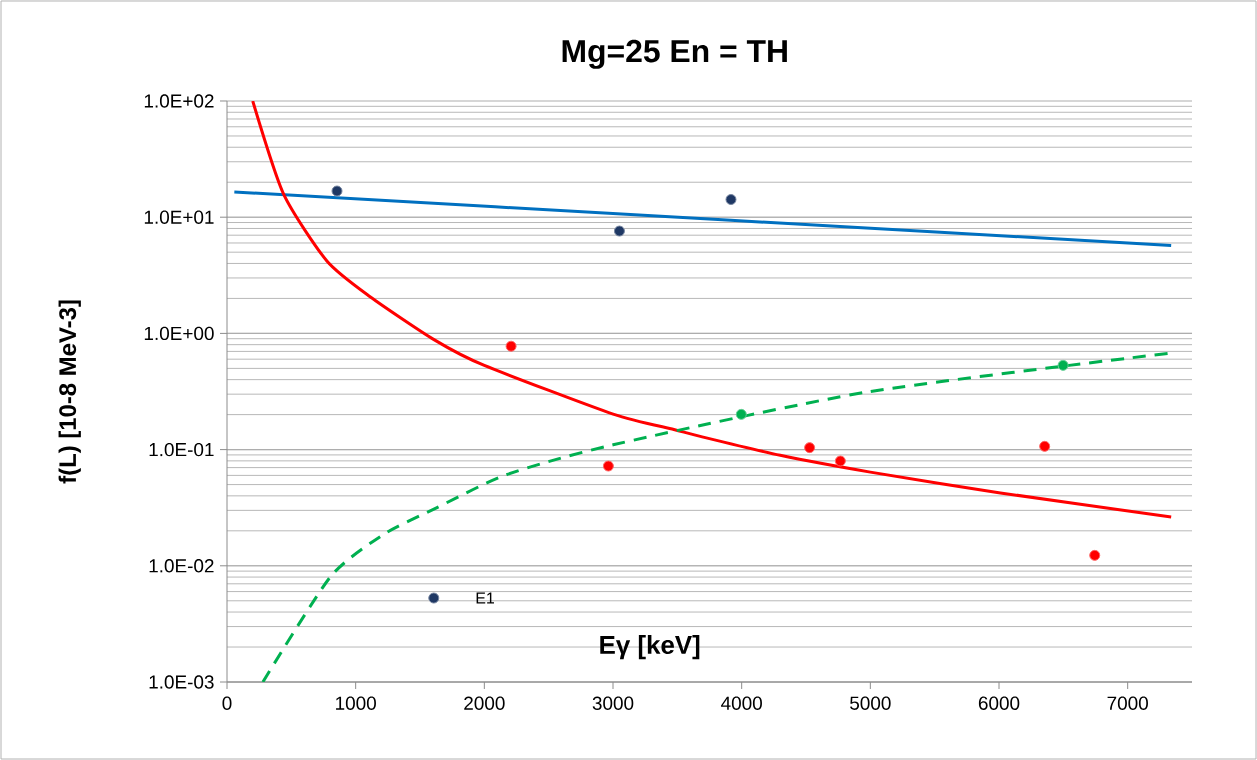 The image size is (1257, 760). What do you see at coordinates (870, 703) in the screenshot?
I see `x-tick-label: 5000` at bounding box center [870, 703].